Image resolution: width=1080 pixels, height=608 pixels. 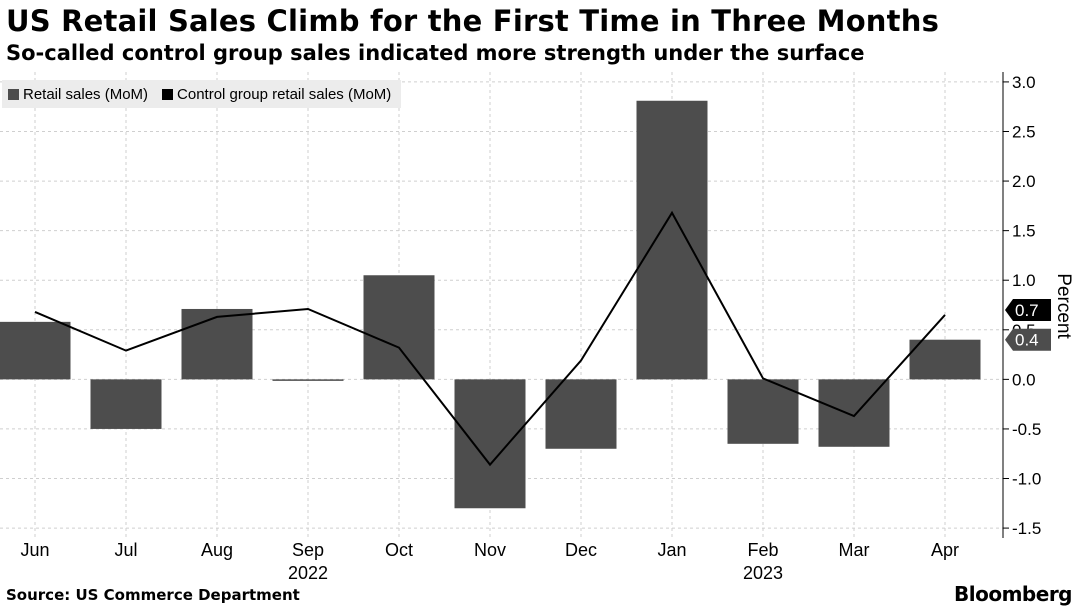 I want to click on x-tick-label-feb: Feb, so click(x=762, y=550).